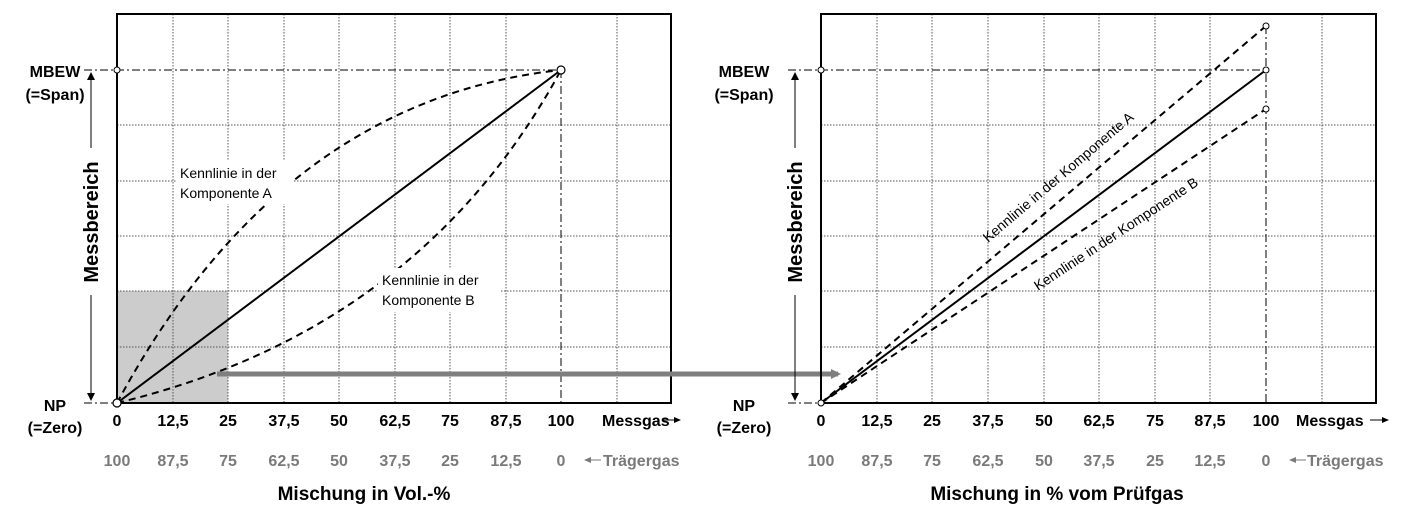 The height and width of the screenshot is (529, 1410). Describe the element at coordinates (1266, 109) in the screenshot. I see `right-b-end-marker` at that location.